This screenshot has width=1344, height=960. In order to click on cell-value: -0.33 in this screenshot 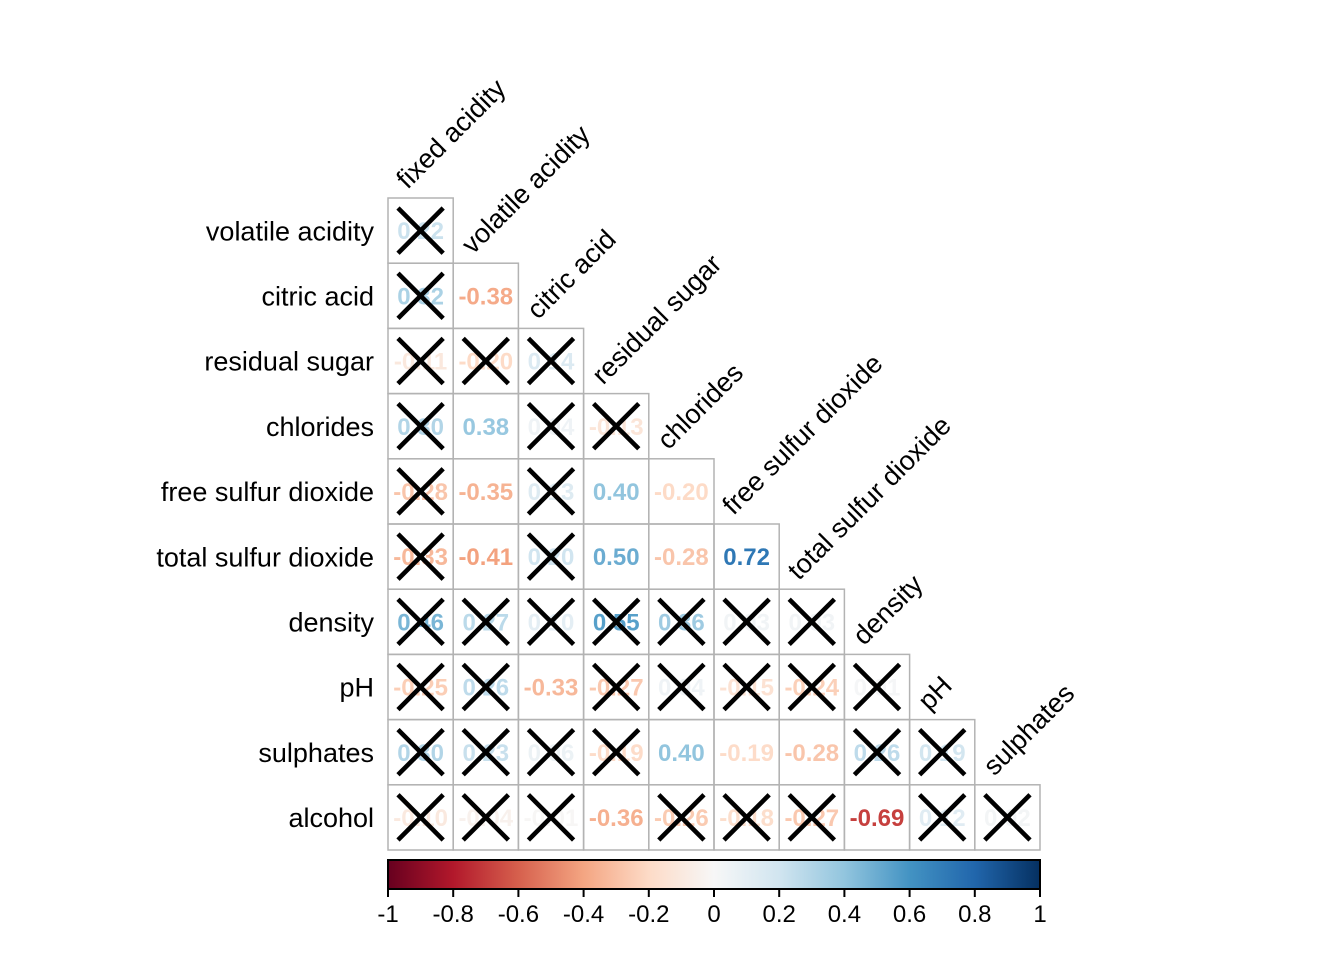, I will do `click(551, 688)`.